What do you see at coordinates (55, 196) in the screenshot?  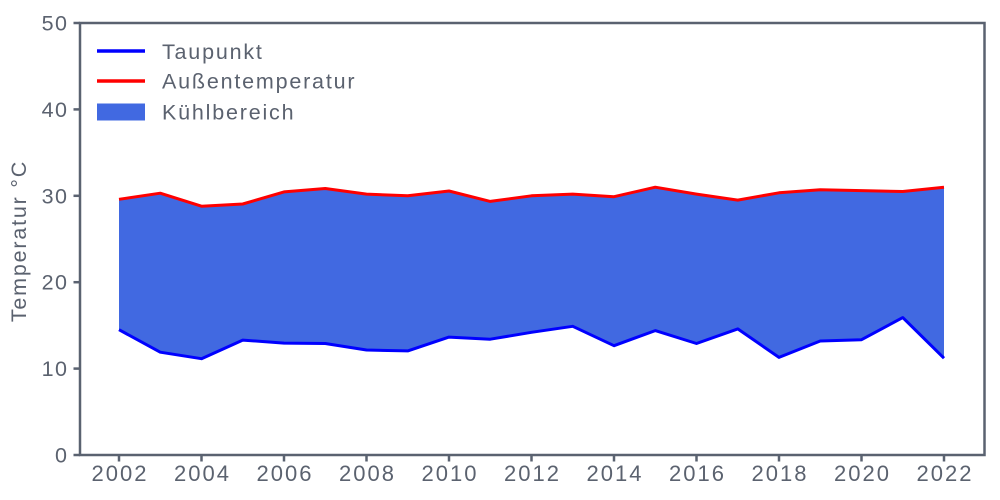 I see `svg-text: 30` at bounding box center [55, 196].